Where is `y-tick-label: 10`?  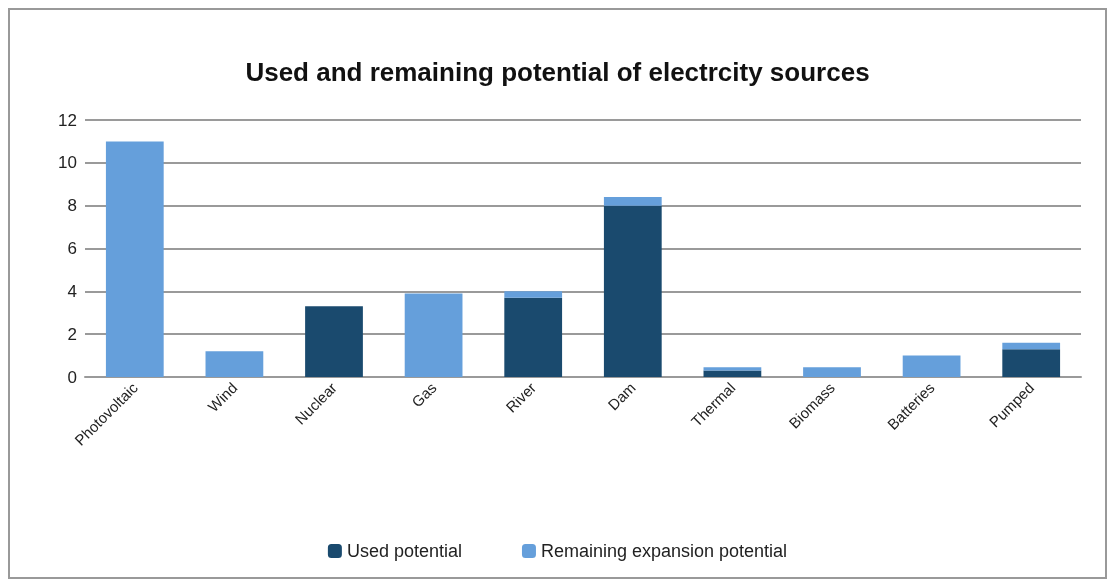 y-tick-label: 10 is located at coordinates (67, 163).